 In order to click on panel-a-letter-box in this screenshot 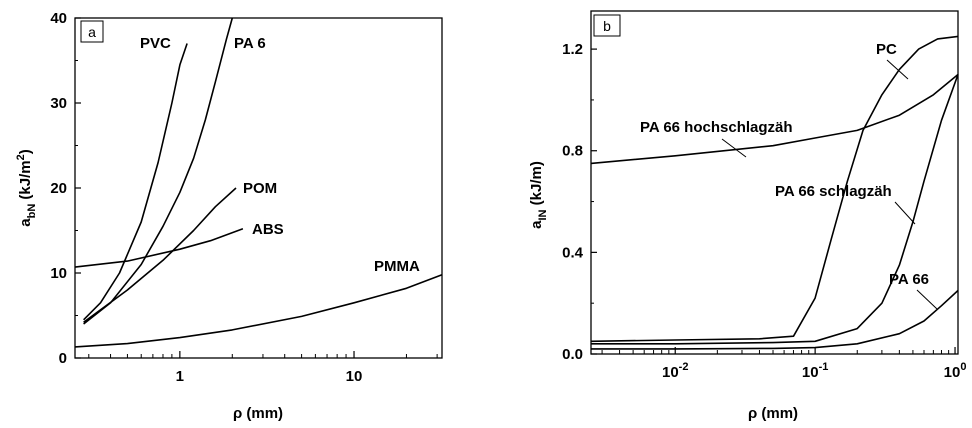, I will do `click(92, 31)`.